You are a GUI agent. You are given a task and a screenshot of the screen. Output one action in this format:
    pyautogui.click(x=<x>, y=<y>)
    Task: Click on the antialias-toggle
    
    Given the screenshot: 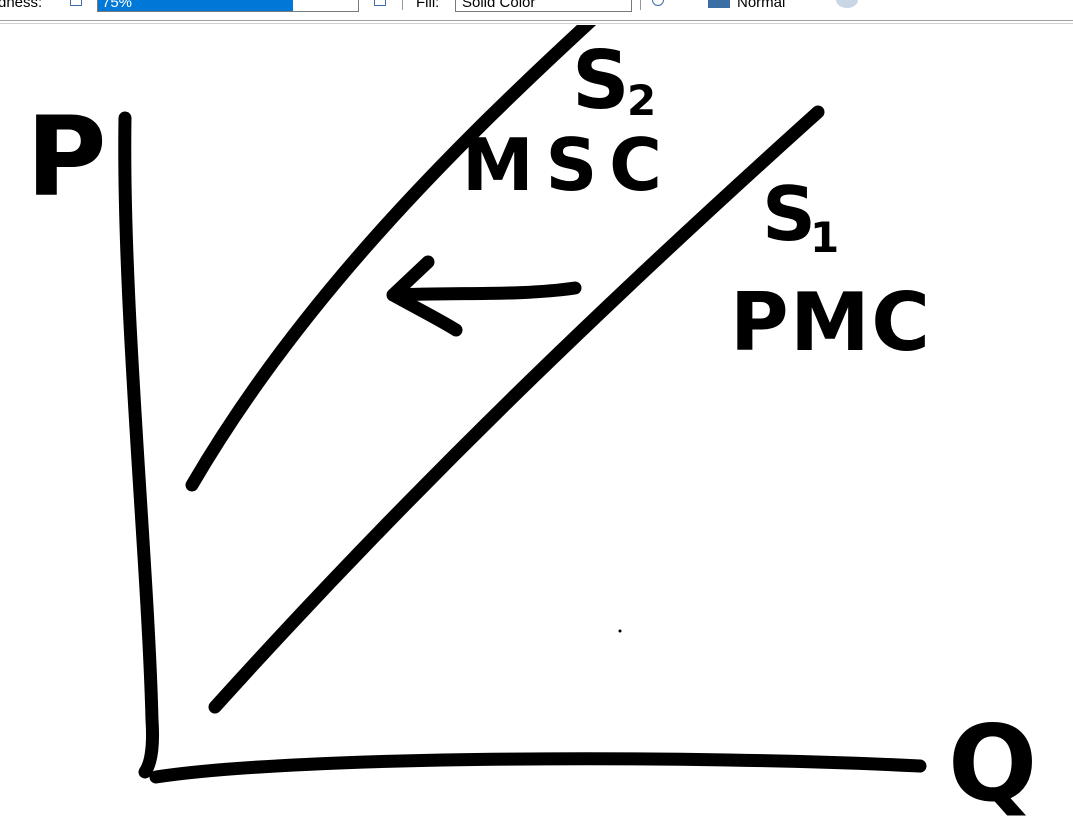 What is the action you would take?
    pyautogui.click(x=380, y=3)
    